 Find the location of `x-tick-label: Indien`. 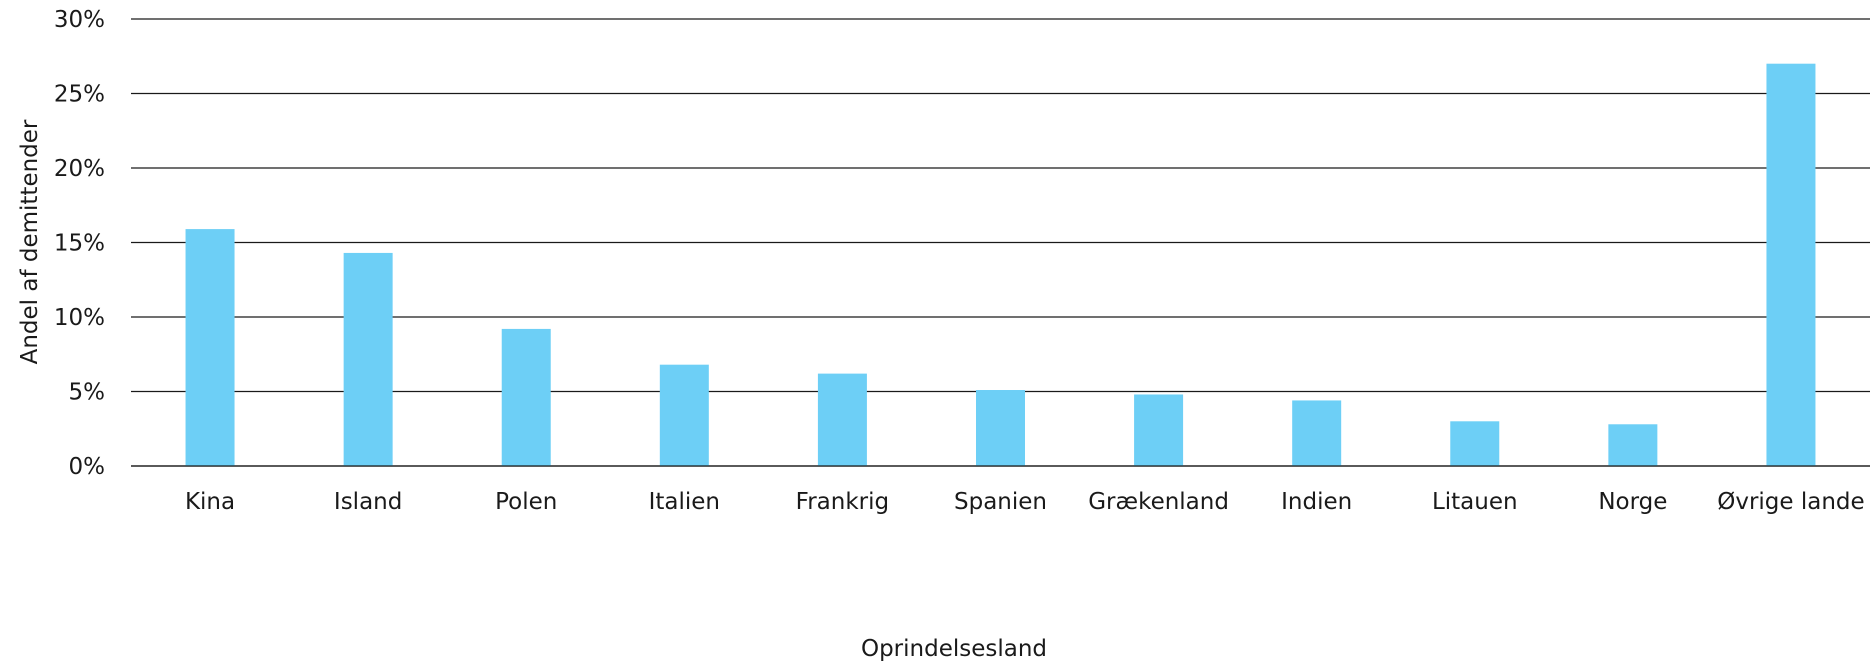

x-tick-label: Indien is located at coordinates (1316, 502).